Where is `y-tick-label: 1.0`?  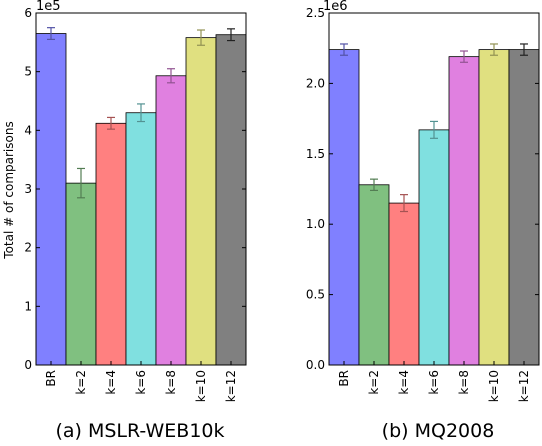 y-tick-label: 1.0 is located at coordinates (315, 224).